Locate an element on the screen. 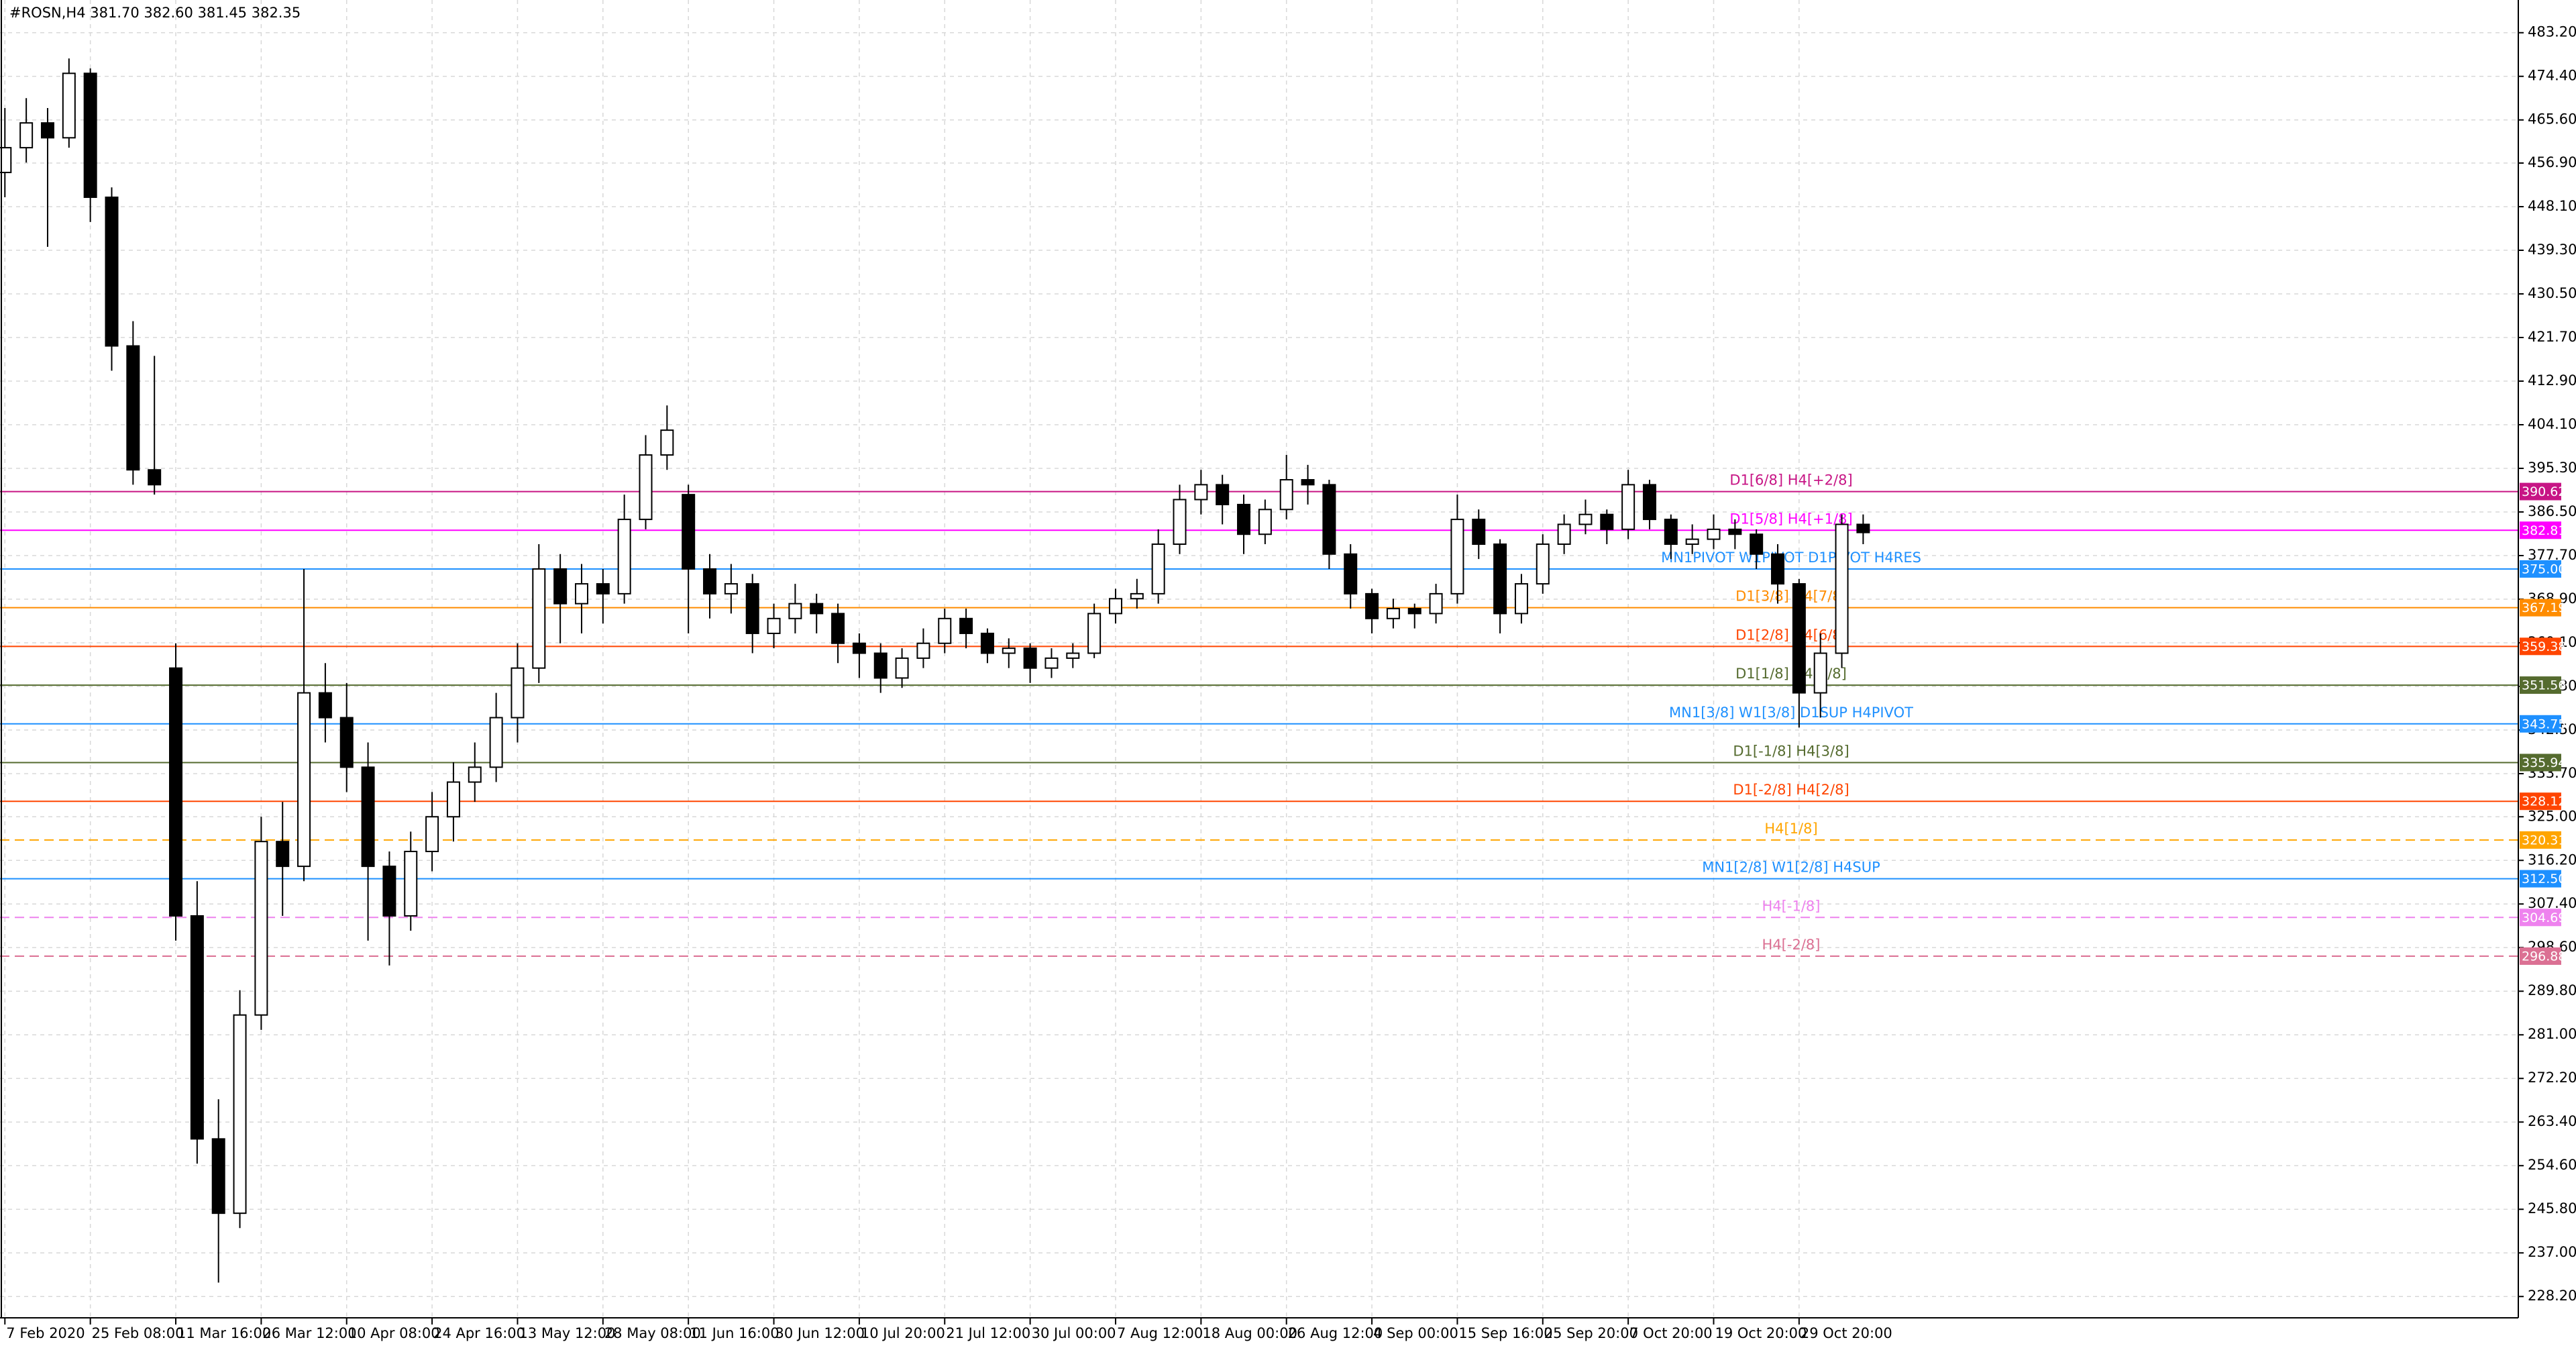  level-label: D1[-2/8] H4[2/8] is located at coordinates (1791, 790).